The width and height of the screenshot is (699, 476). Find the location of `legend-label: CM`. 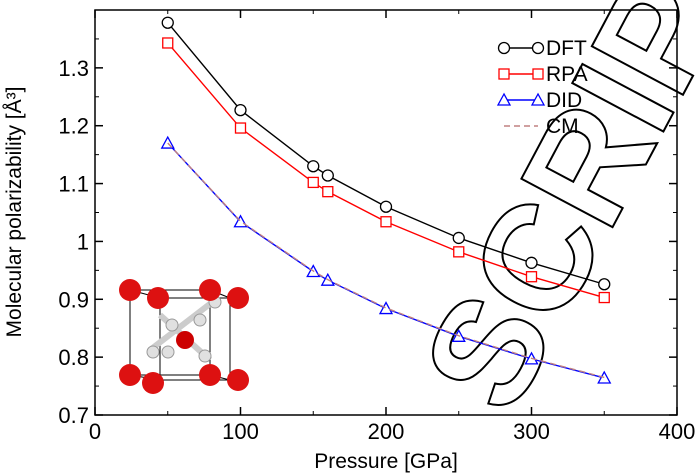

legend-label: CM is located at coordinates (562, 126).